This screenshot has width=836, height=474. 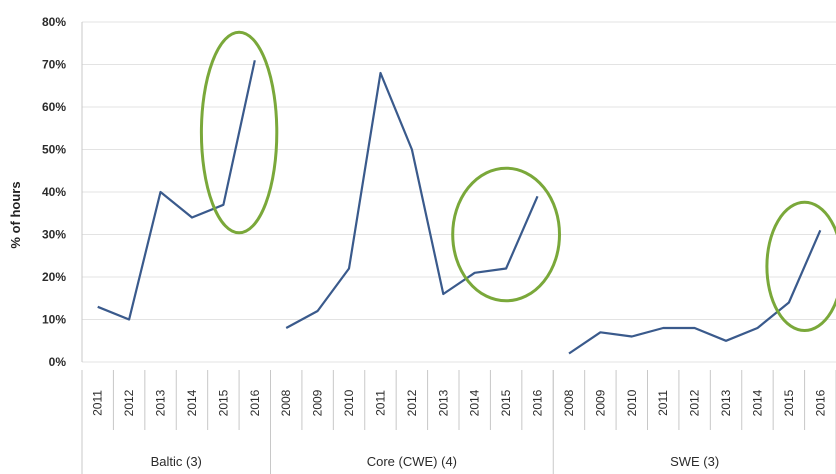 I want to click on y-tick-label: 30%, so click(x=54, y=235).